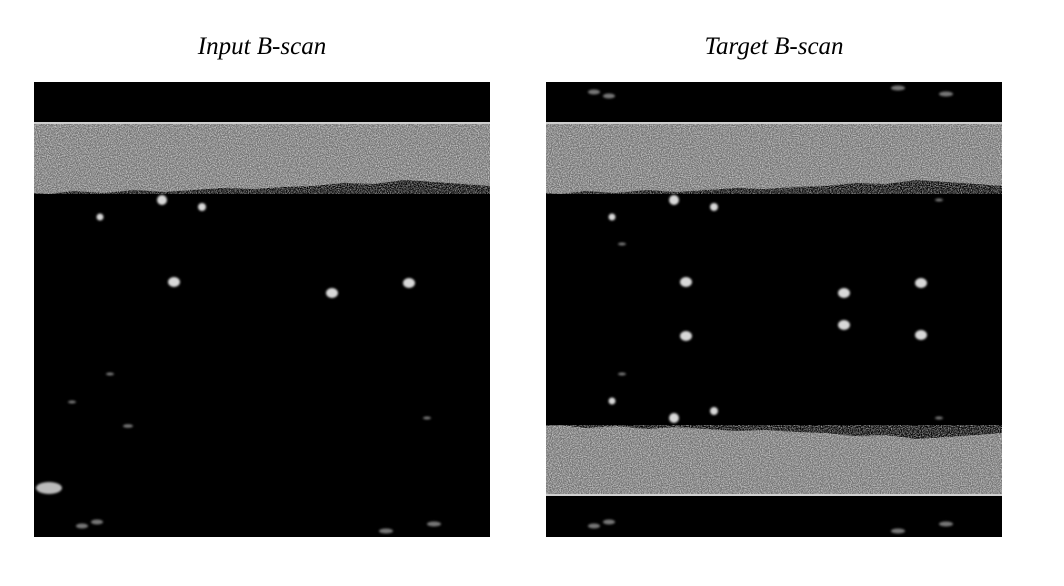  What do you see at coordinates (774, 46) in the screenshot?
I see `target-bscan-title: Target B-scan` at bounding box center [774, 46].